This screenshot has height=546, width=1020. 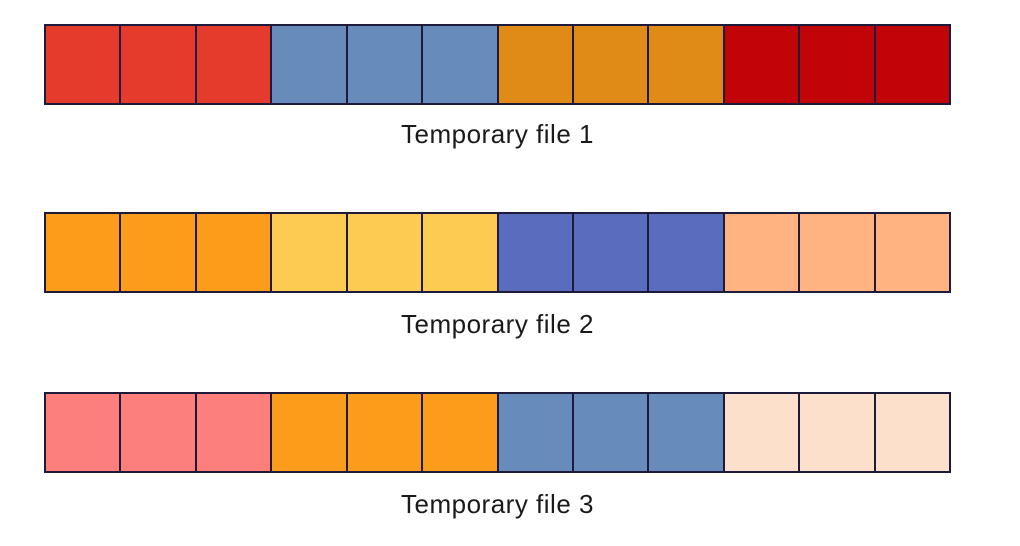 What do you see at coordinates (497, 134) in the screenshot?
I see `file-label: Temporary file 1` at bounding box center [497, 134].